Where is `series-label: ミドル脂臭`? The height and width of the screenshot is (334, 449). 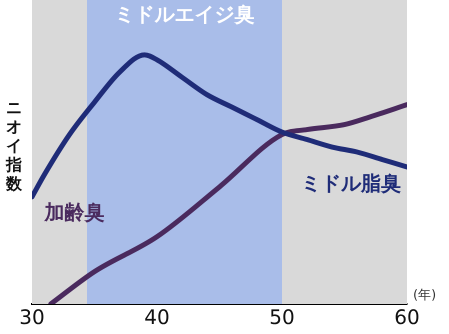
series-label: ミドル脂臭 is located at coordinates (351, 183).